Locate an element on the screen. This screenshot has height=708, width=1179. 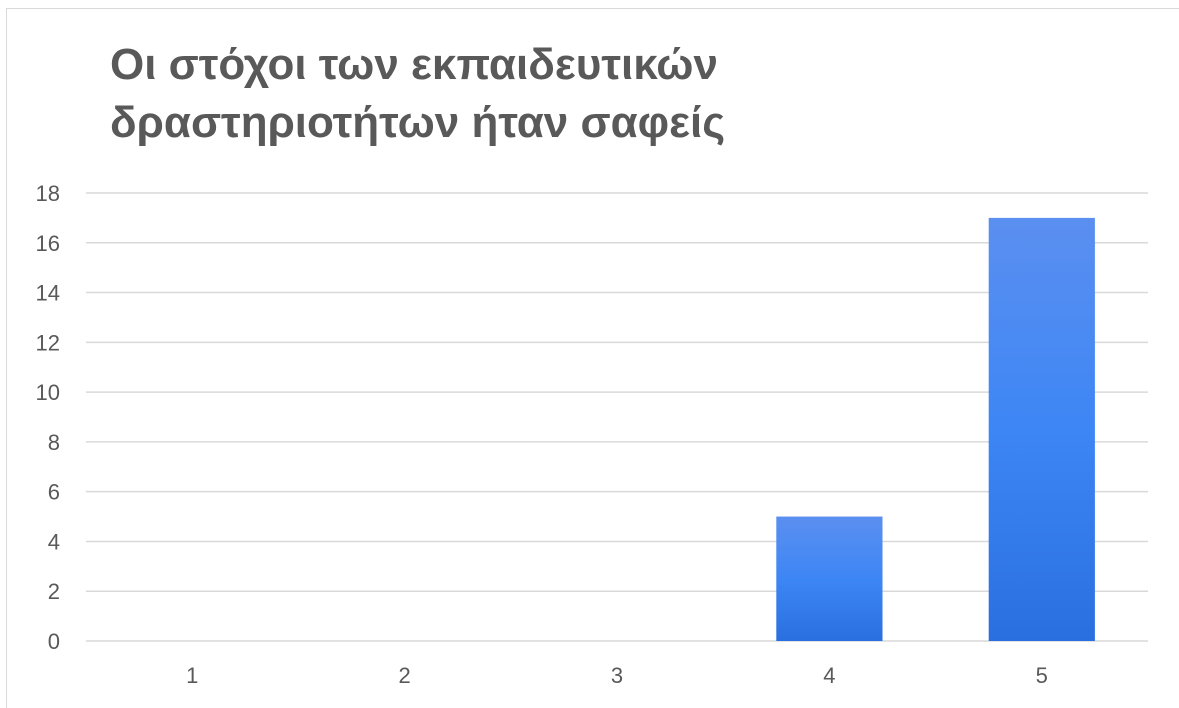
y-tick-label: 8 is located at coordinates (54, 442).